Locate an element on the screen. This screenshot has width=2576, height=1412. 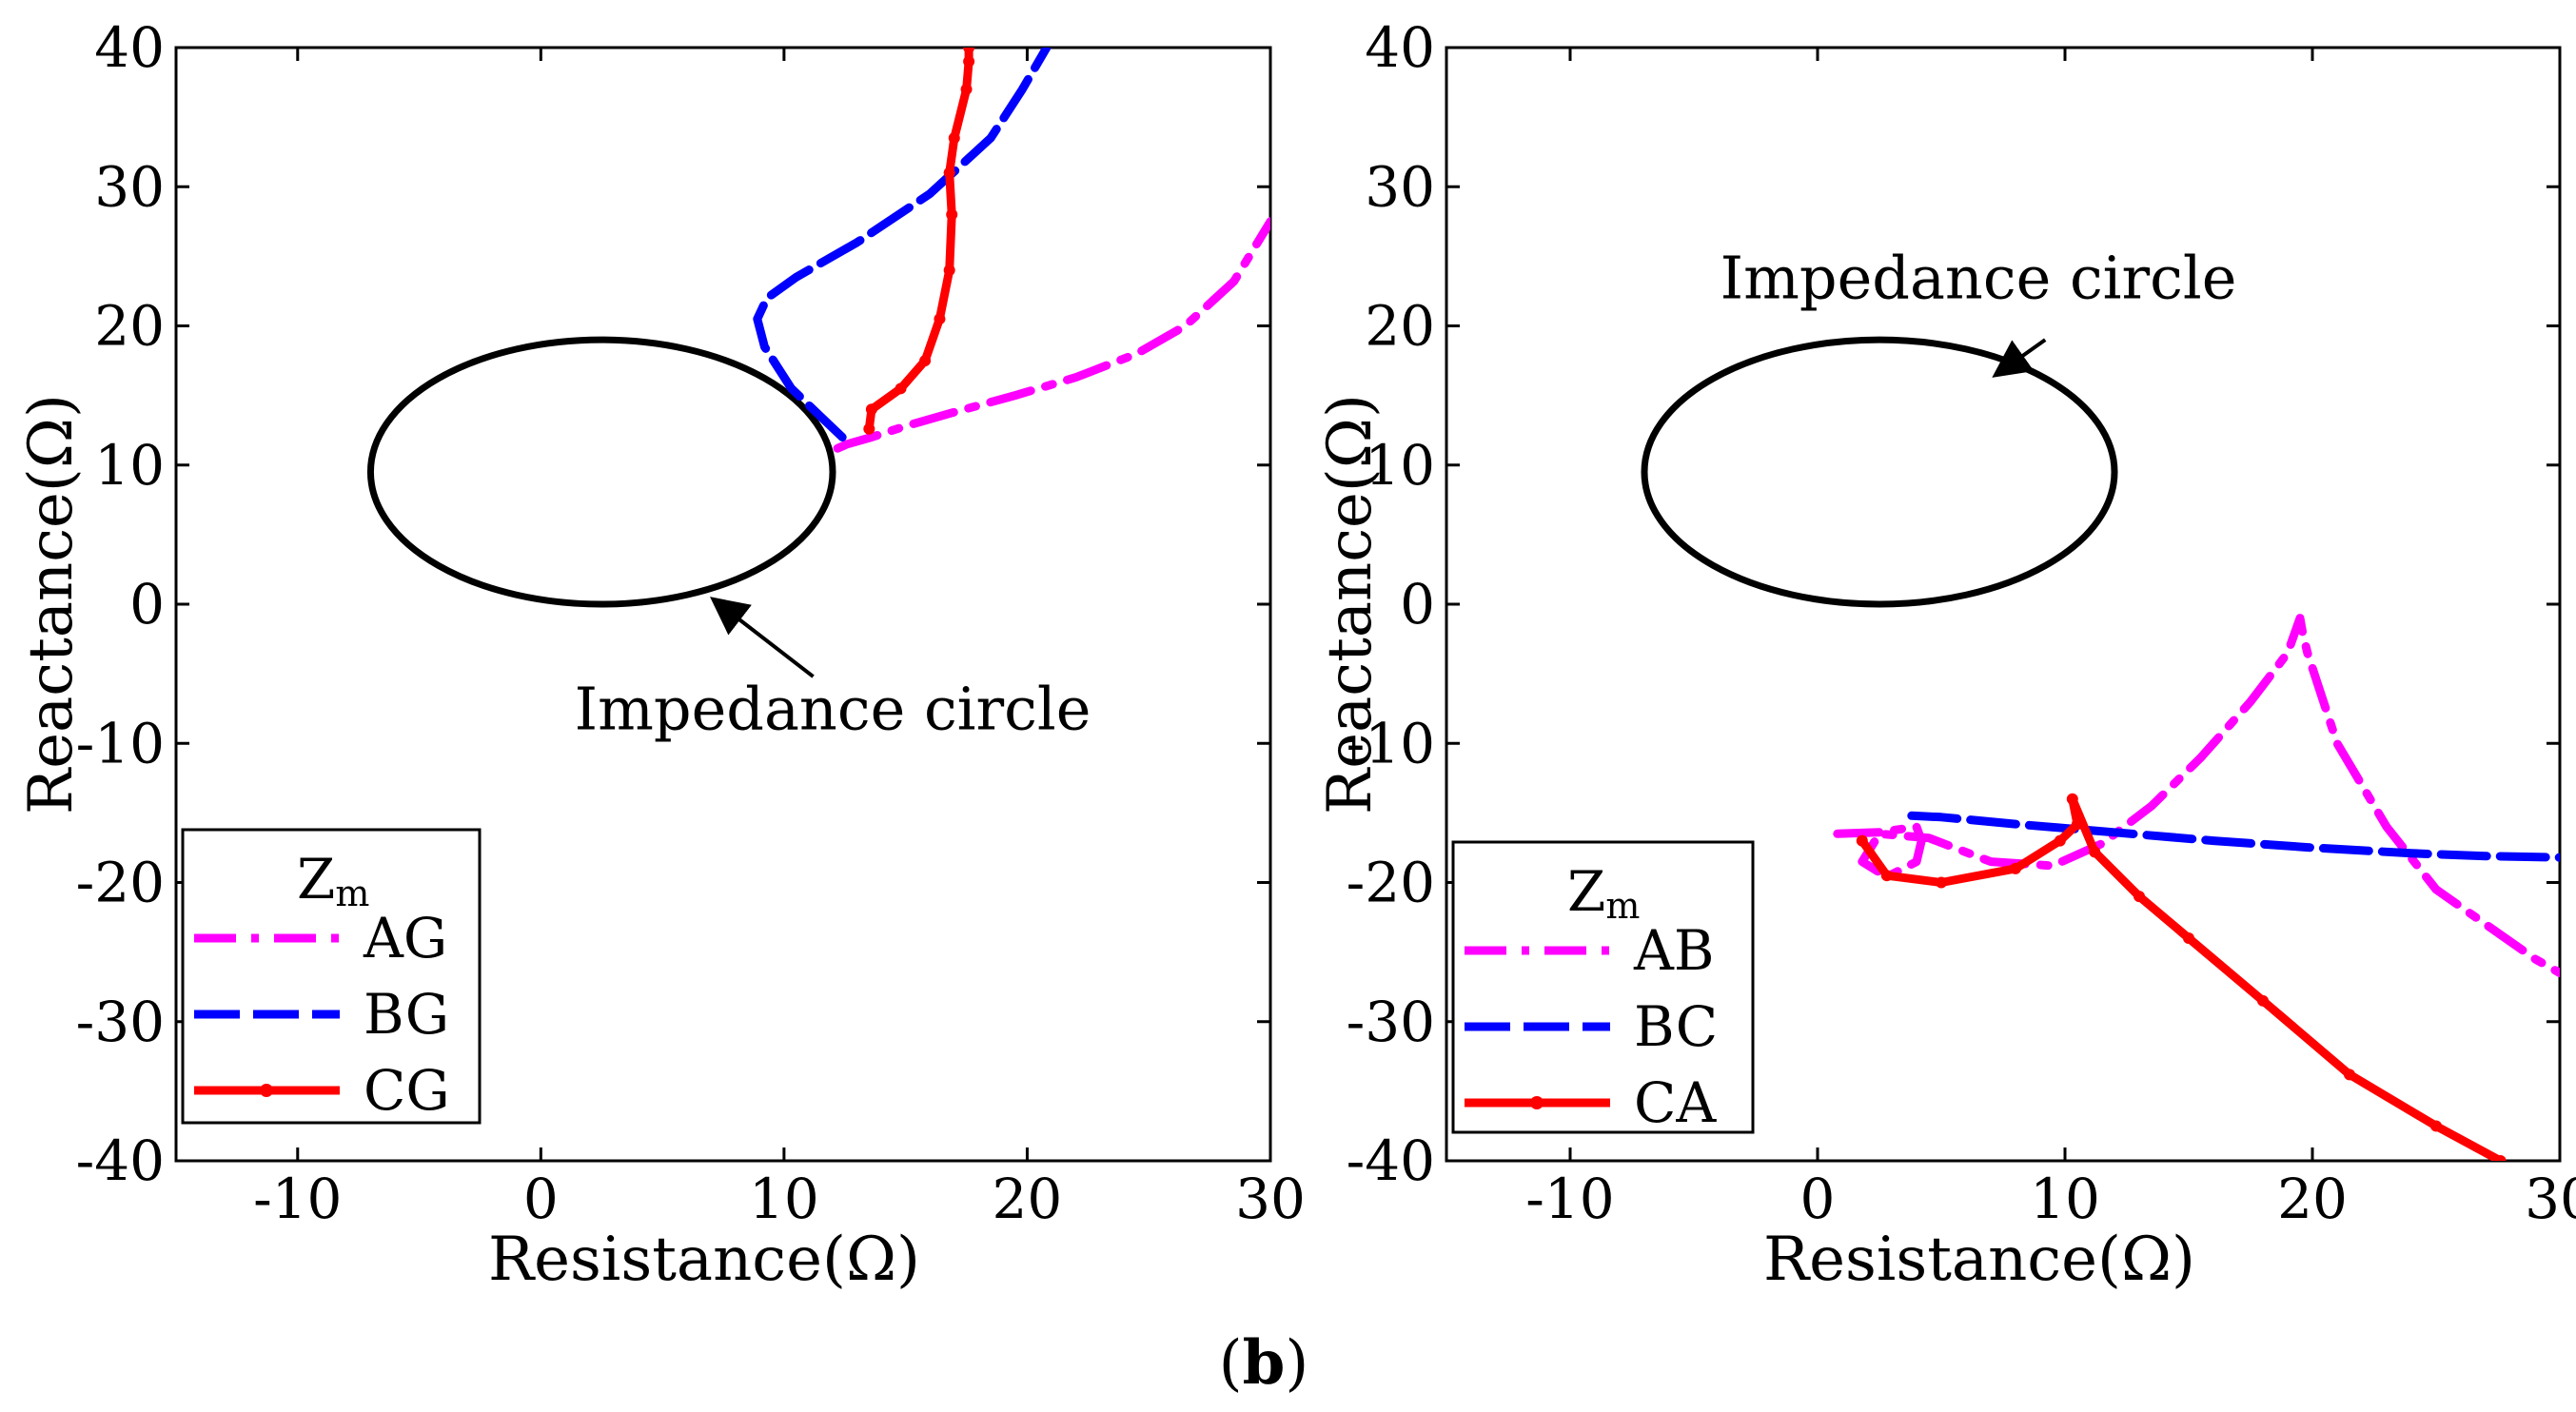
legend-label-ca: CA is located at coordinates (1675, 1102).